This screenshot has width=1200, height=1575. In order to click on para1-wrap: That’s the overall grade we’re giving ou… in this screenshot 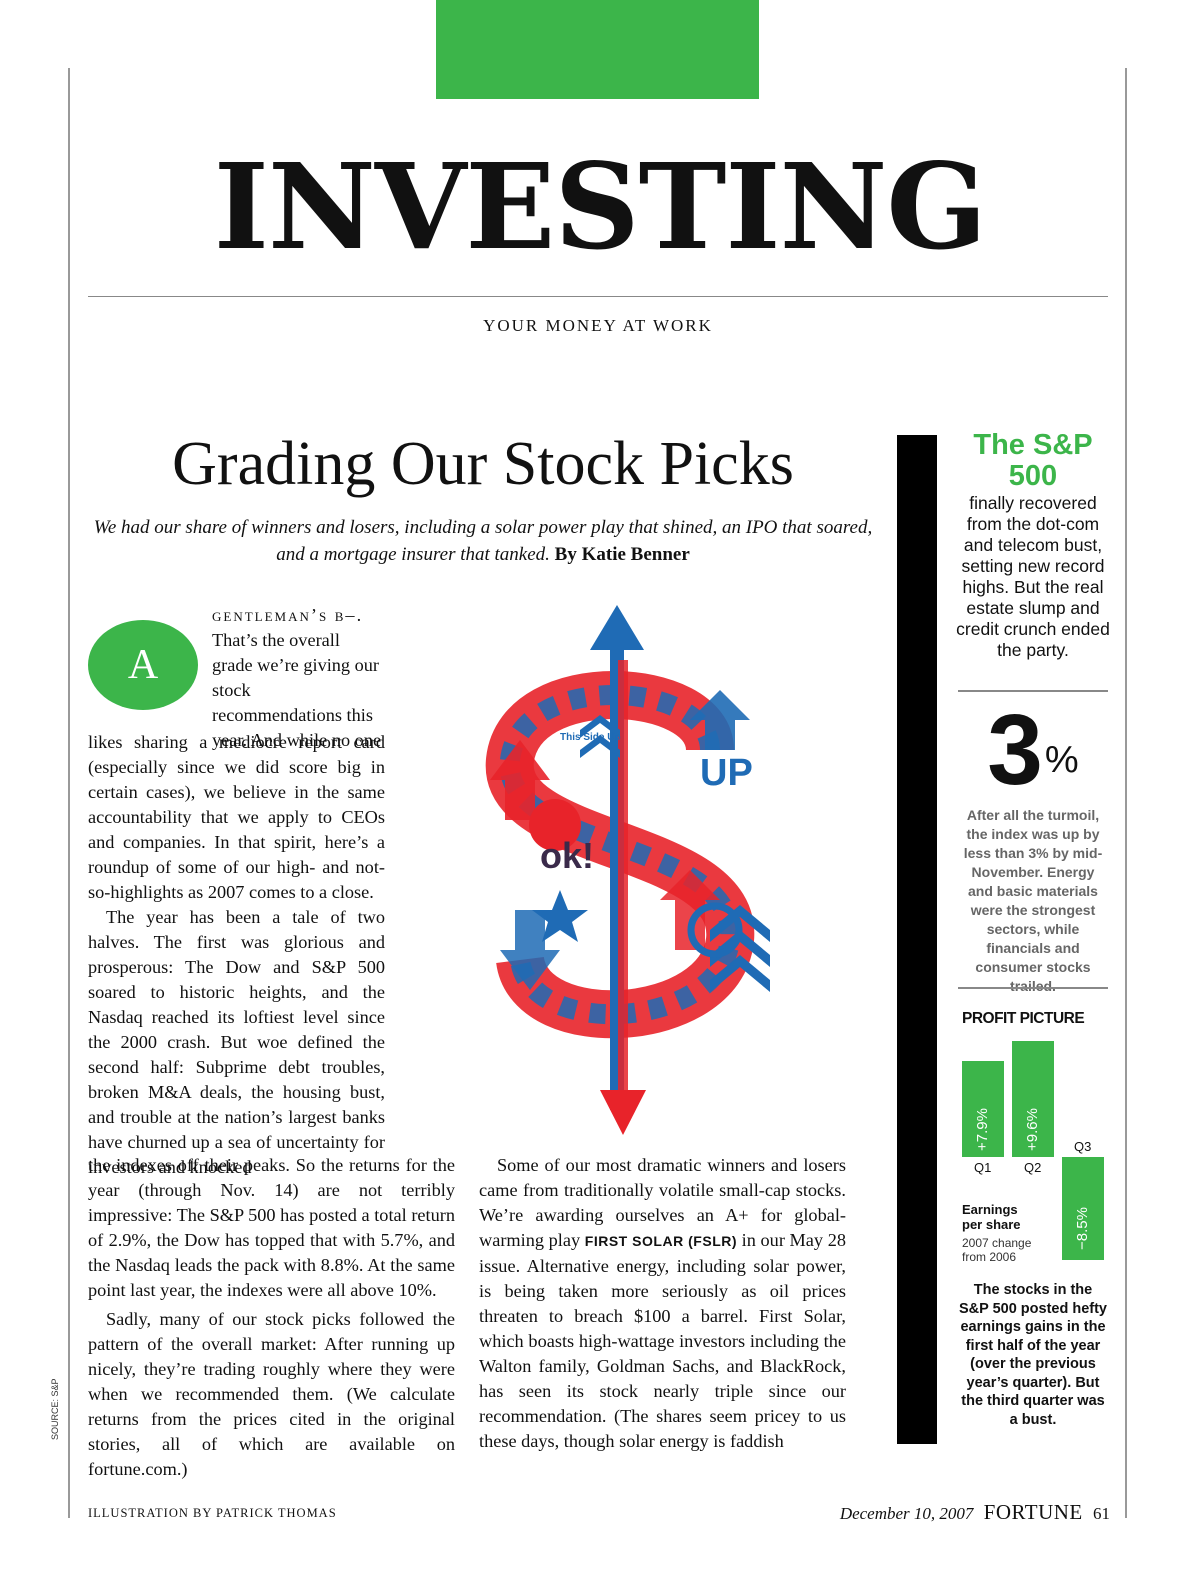, I will do `click(297, 690)`.